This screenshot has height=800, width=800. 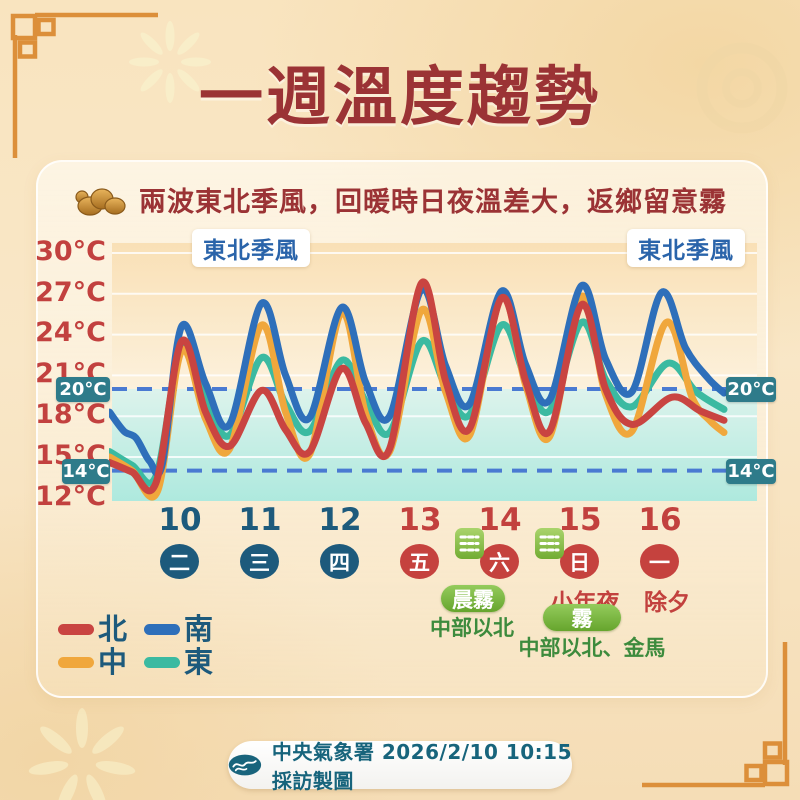 I want to click on xdate-10: 10, so click(x=180, y=520).